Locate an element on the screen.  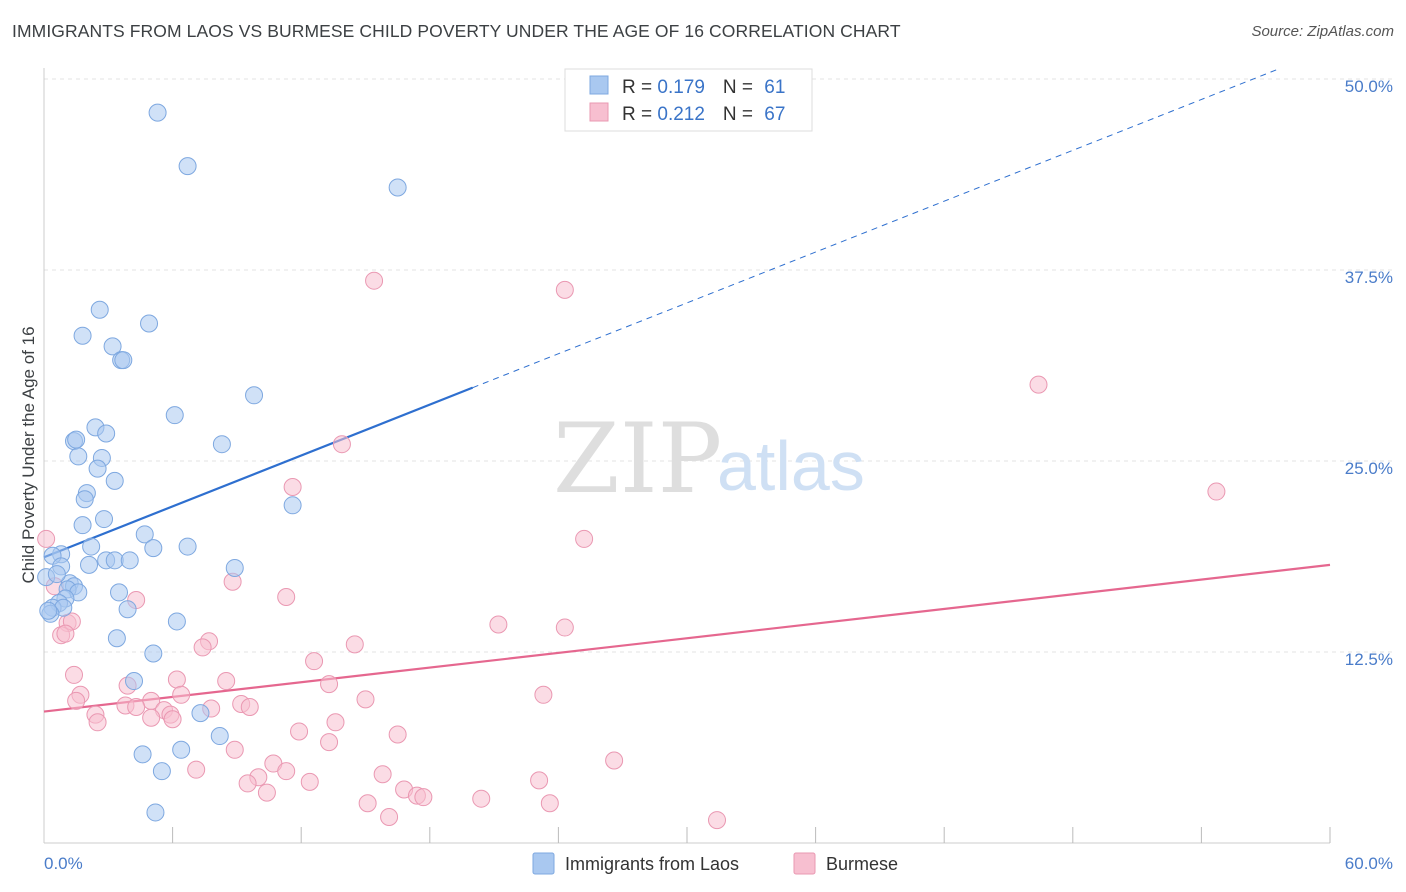
y-tick-labels: 12.5% 25.0% 37.5% 50.0% is located at coordinates (1369, 373).